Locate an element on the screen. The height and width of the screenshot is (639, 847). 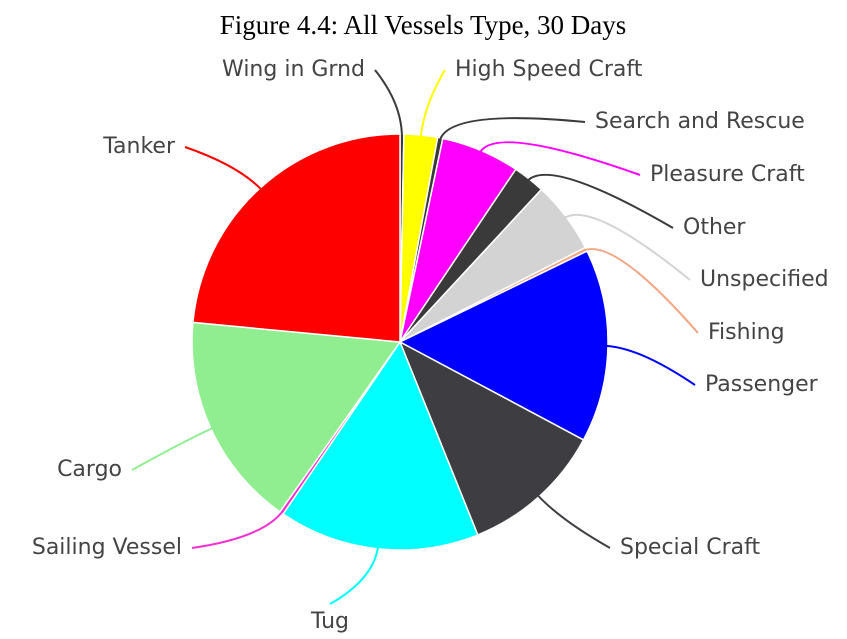
slice-label: Unspecified is located at coordinates (764, 279).